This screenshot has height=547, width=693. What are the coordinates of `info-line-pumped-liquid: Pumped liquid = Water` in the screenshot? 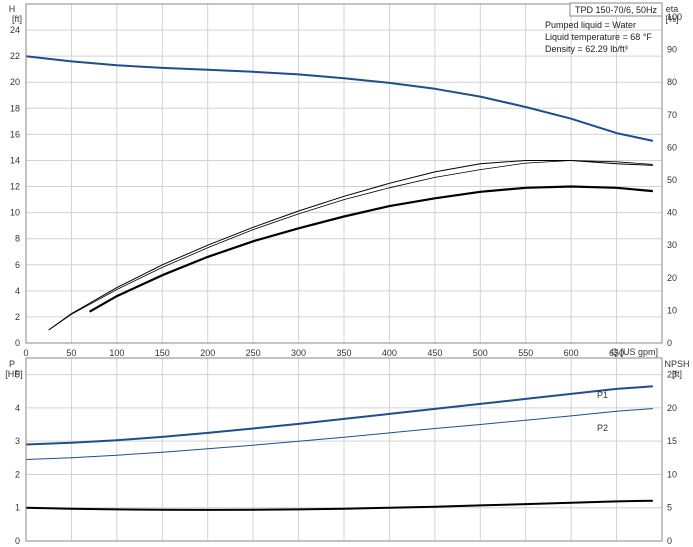 It's located at (590, 25).